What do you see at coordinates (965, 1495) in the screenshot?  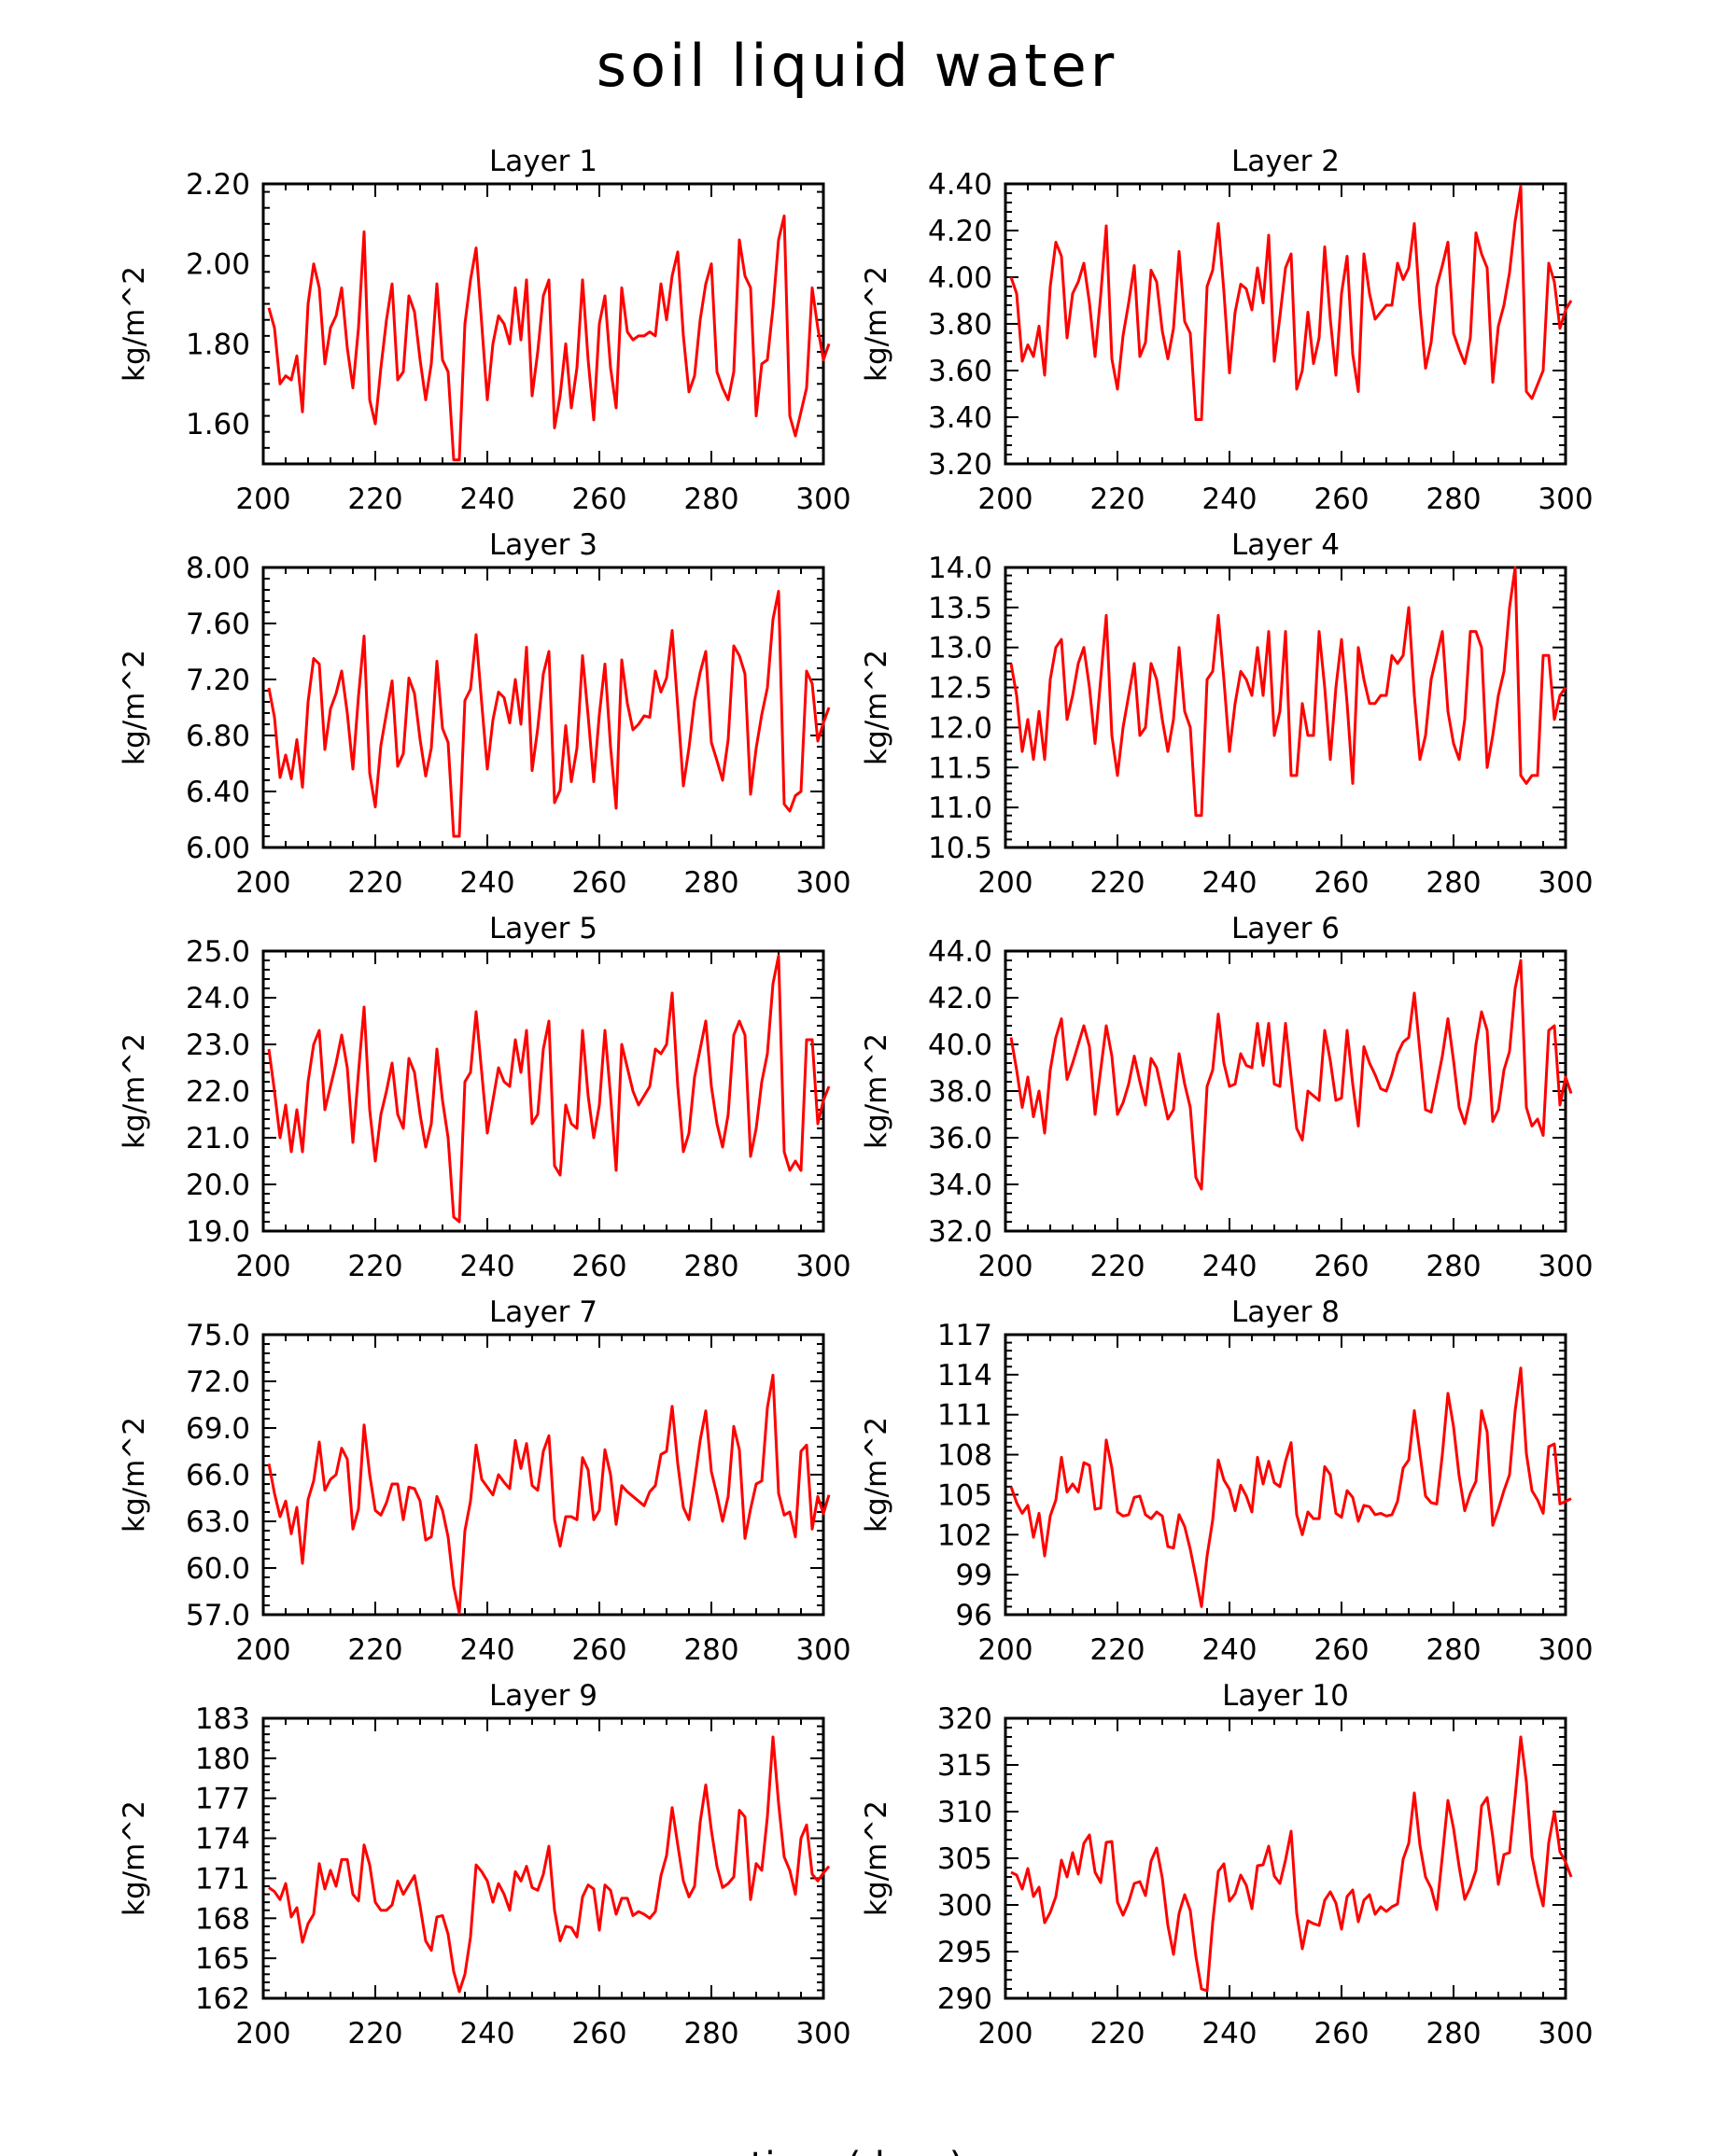 I see `y-tick-label: 105` at bounding box center [965, 1495].